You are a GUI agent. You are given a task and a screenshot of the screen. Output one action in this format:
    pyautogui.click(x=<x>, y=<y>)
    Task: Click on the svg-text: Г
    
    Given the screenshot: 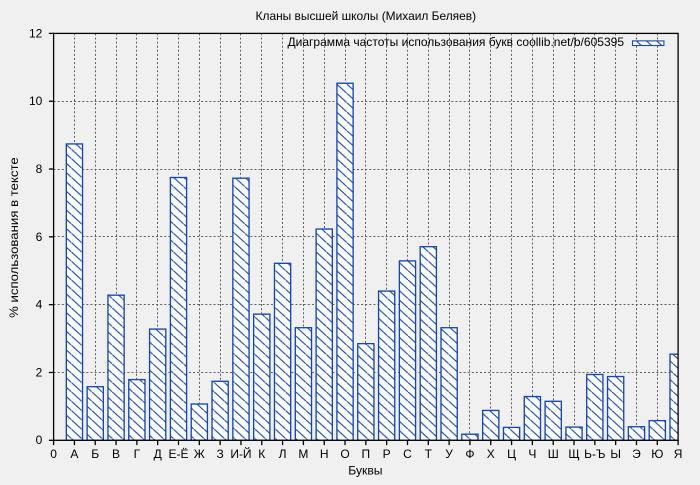 What is the action you would take?
    pyautogui.click(x=137, y=454)
    